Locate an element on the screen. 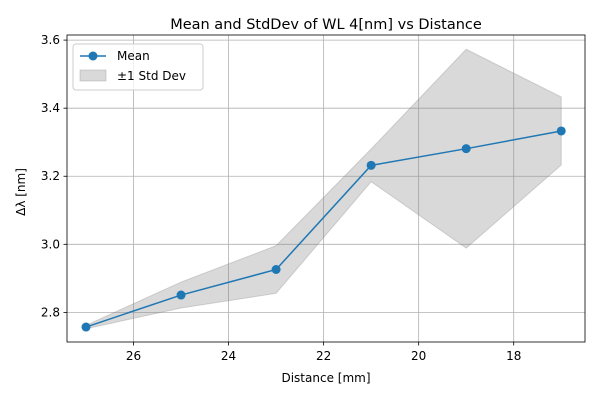  x-tick-label: 18 is located at coordinates (513, 356).